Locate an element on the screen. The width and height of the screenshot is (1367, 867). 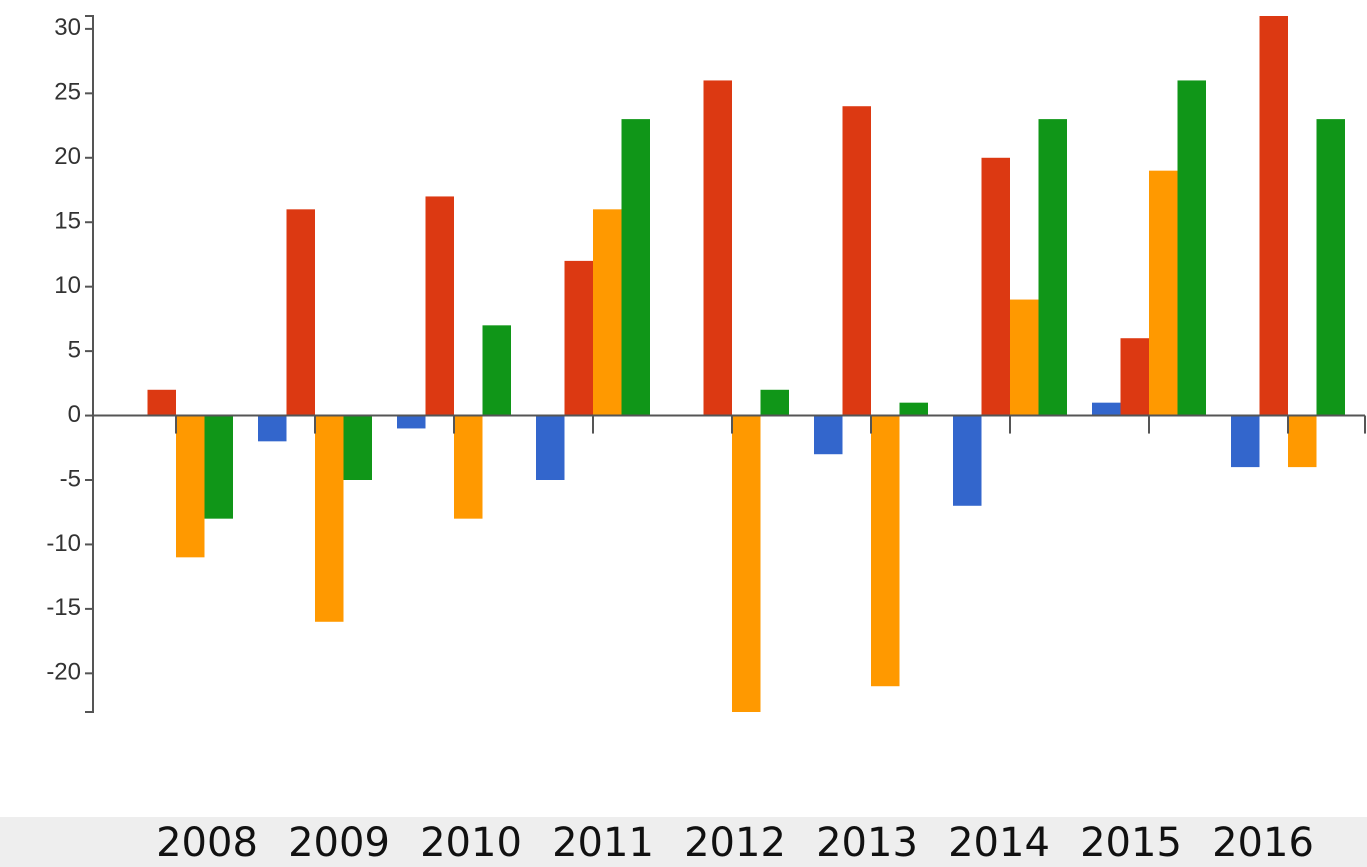
x-tick-label: 2011 is located at coordinates (603, 843).